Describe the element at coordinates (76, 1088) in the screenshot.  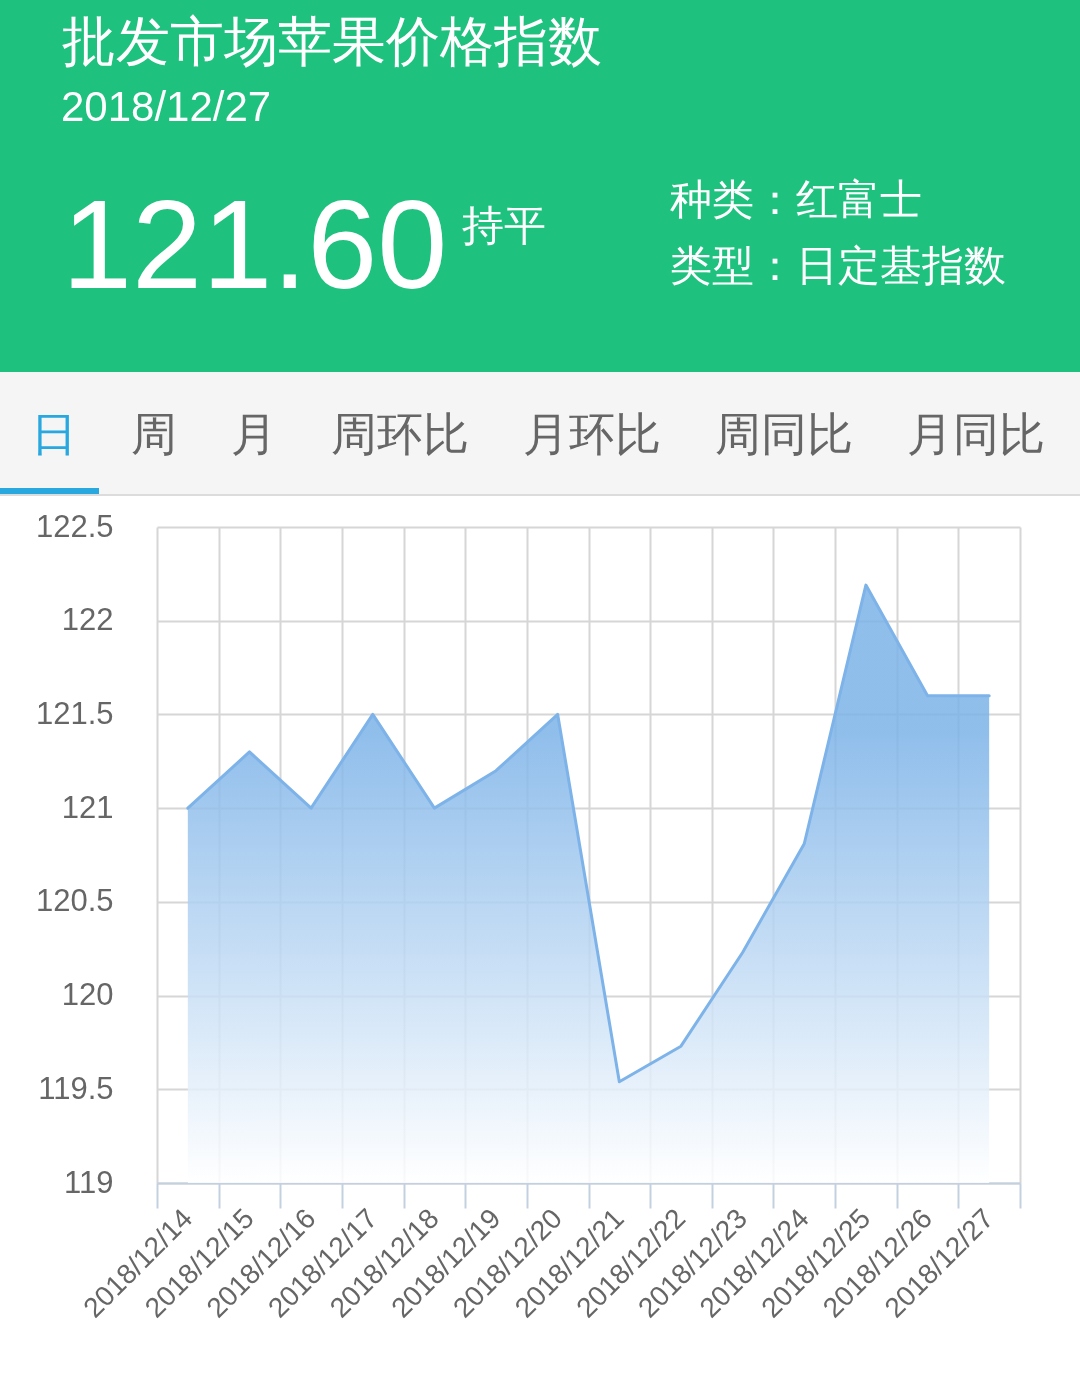
I see `y-tick-label: 119.5` at that location.